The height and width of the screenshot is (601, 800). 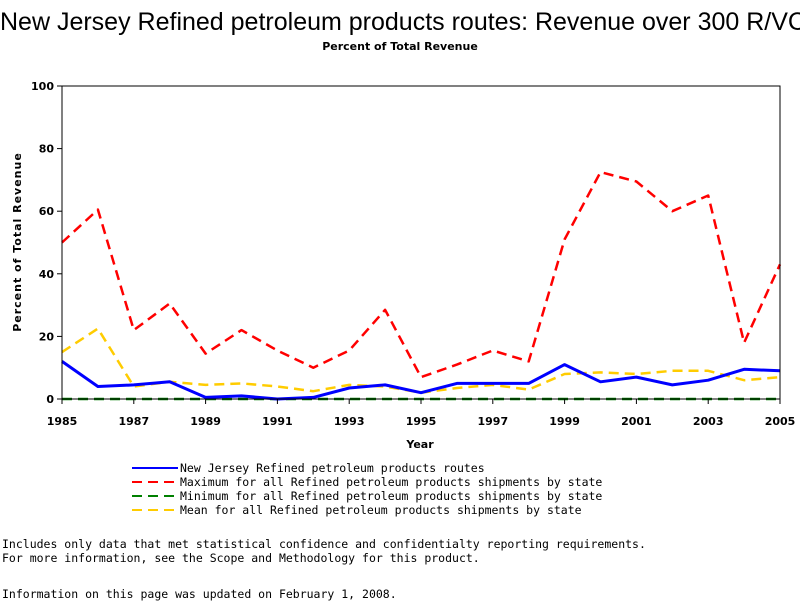 I want to click on x-tick-label: 1993, so click(x=349, y=421).